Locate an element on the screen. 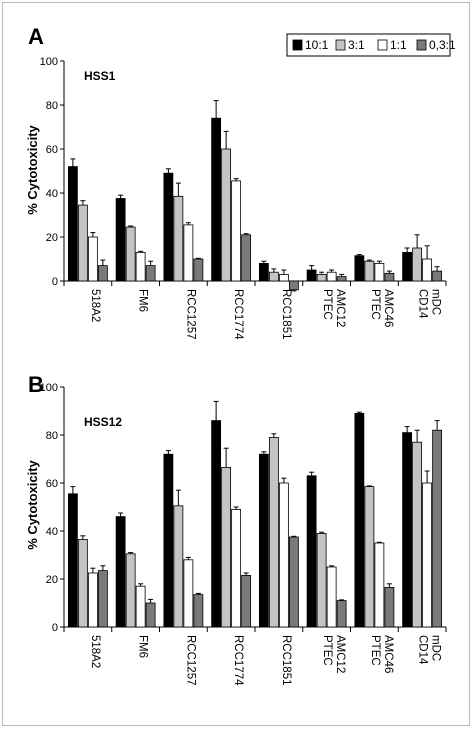 Image resolution: width=474 pixels, height=730 pixels. panel-b-category-label: AMC12 is located at coordinates (340, 654).